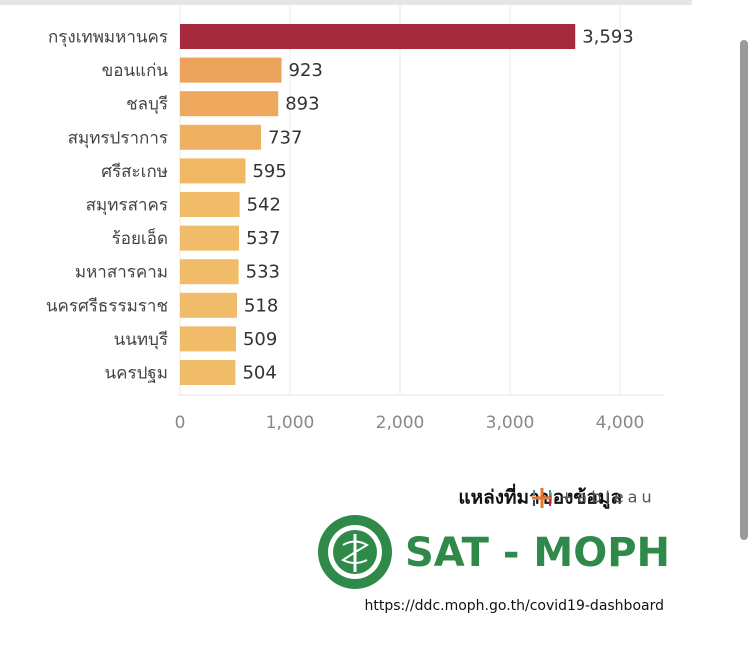 This screenshot has width=755, height=651. Describe the element at coordinates (147, 105) in the screenshot. I see `category-label: ชลบุรี` at that location.